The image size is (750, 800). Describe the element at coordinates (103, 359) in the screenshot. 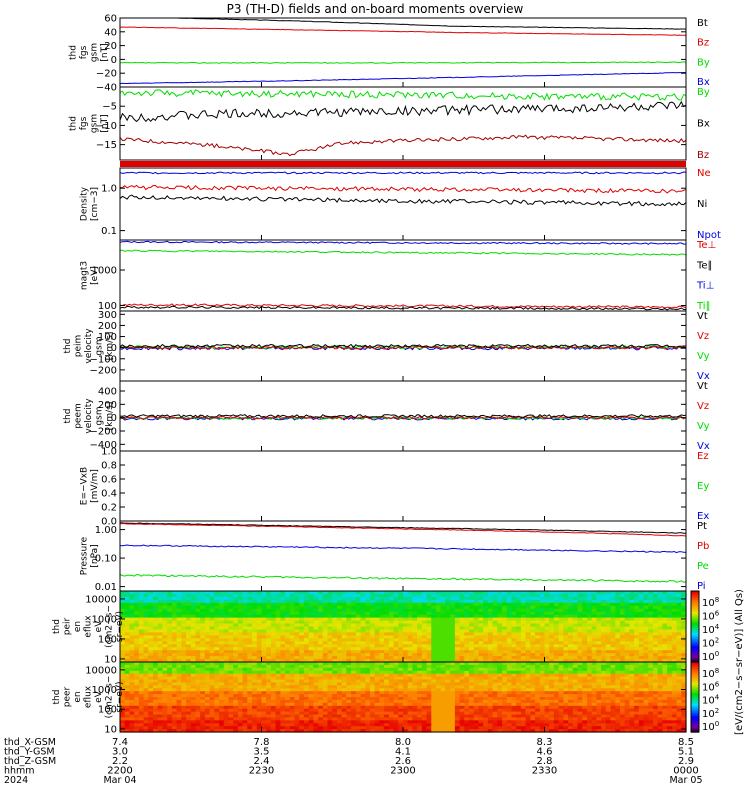

I see `ytick-label: −100` at that location.